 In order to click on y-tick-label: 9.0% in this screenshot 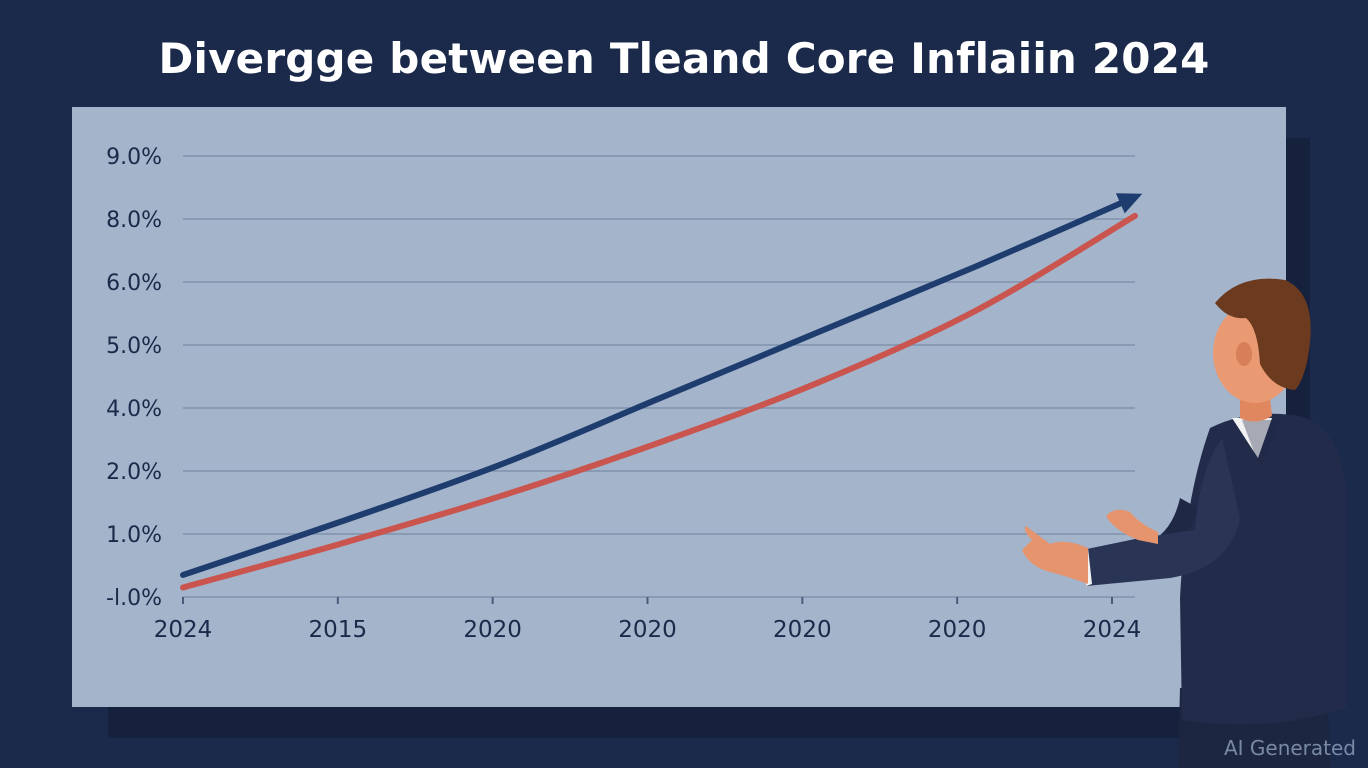, I will do `click(134, 157)`.